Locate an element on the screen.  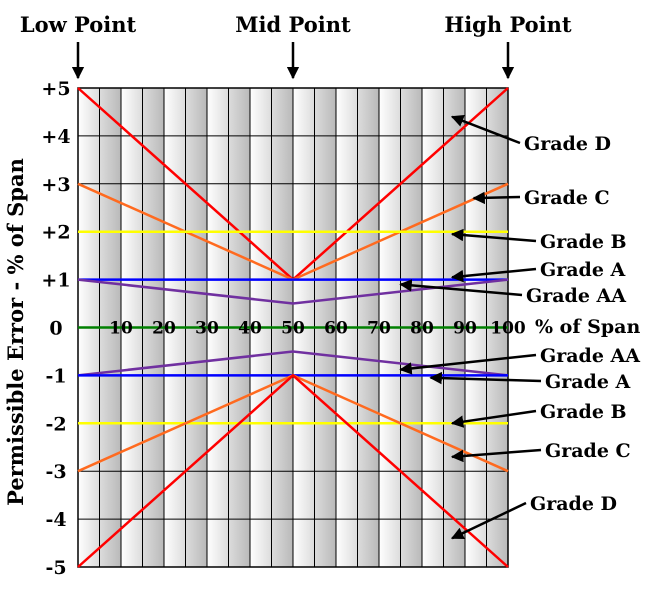
x-tick-label: 100 is located at coordinates (508, 329).